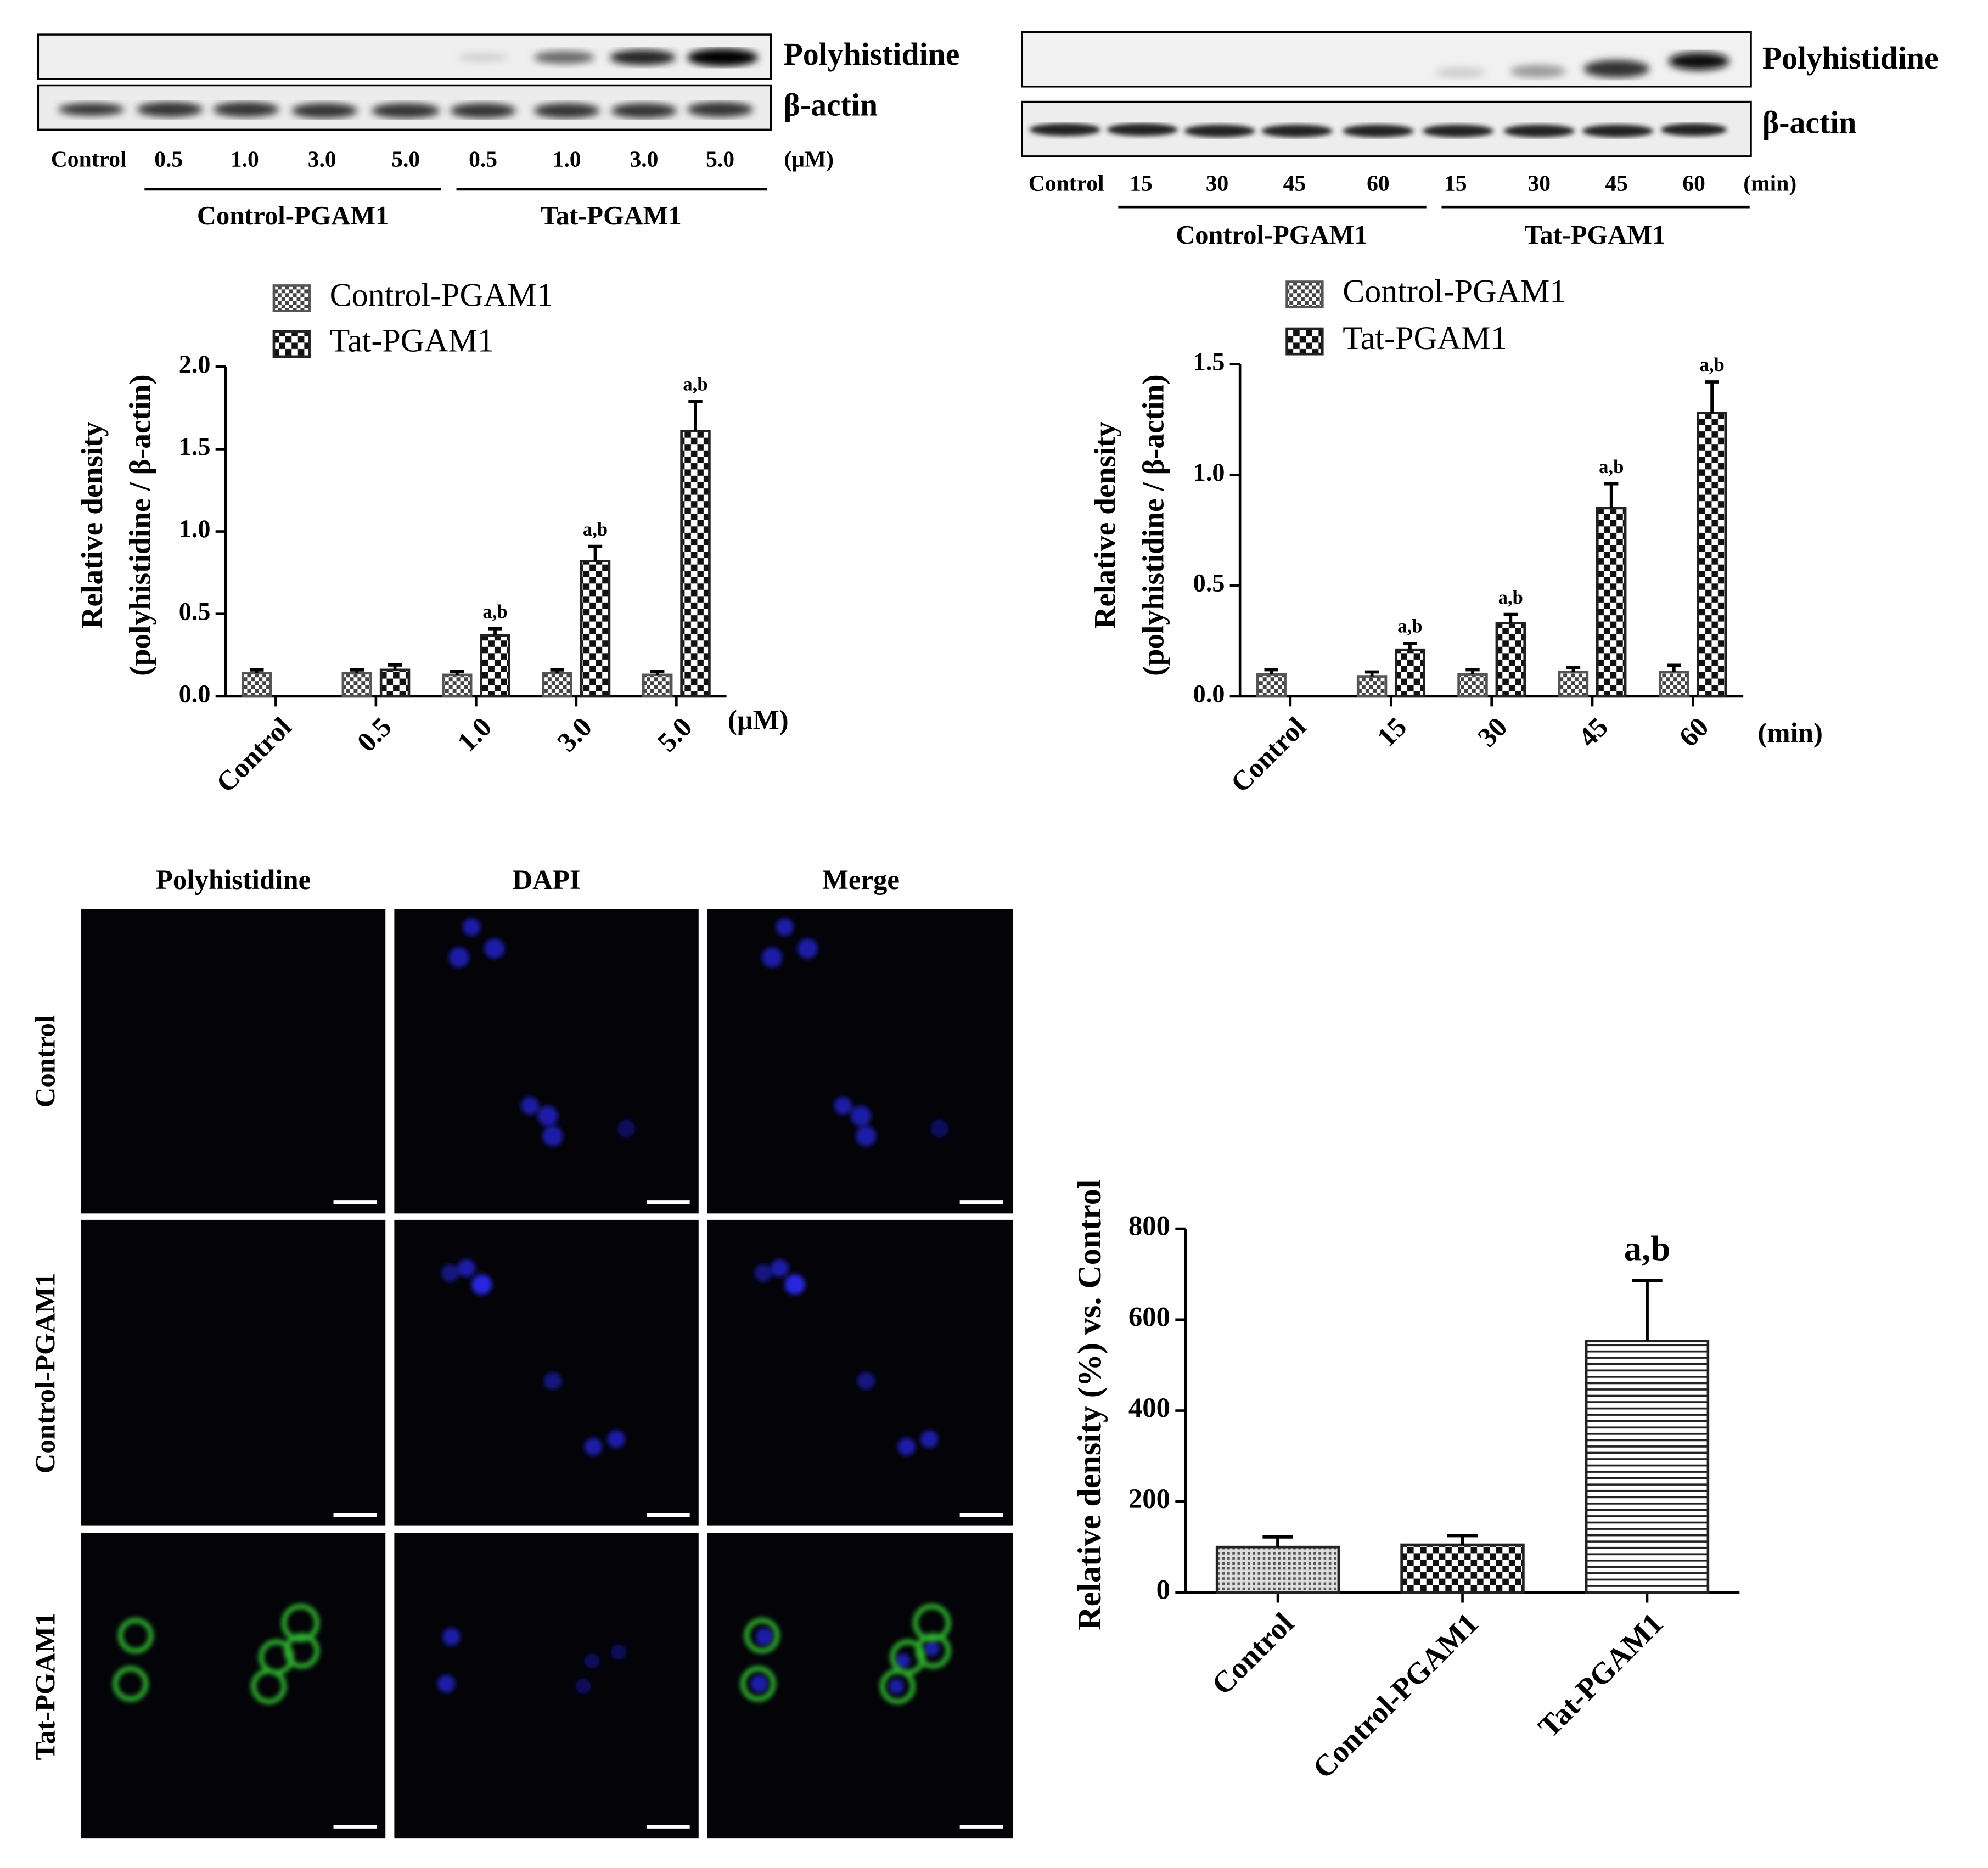 This screenshot has height=1868, width=1988. What do you see at coordinates (1492, 732) in the screenshot?
I see `x-tick-label: 30` at bounding box center [1492, 732].